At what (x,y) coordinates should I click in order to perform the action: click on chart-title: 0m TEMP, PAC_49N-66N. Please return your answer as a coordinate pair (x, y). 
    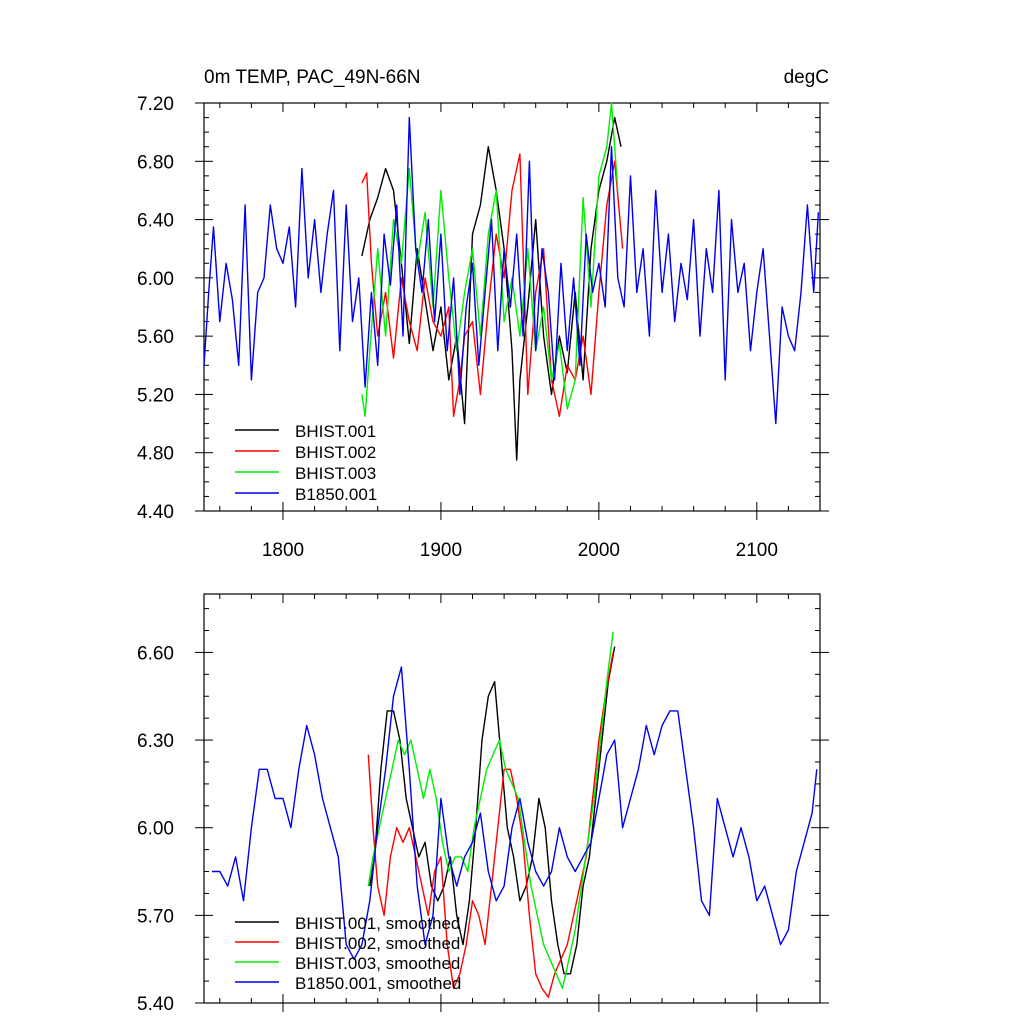
    Looking at the image, I should click on (312, 77).